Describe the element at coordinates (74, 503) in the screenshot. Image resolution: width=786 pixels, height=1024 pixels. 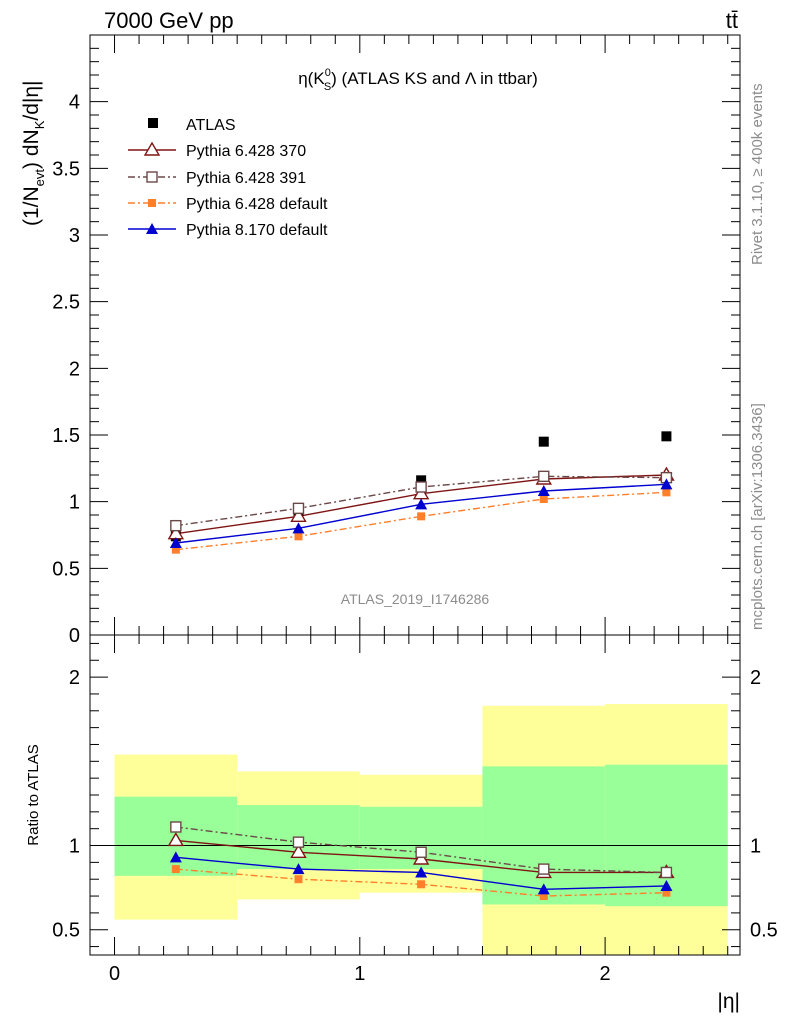
I see `main-y-tick-label: 1` at that location.